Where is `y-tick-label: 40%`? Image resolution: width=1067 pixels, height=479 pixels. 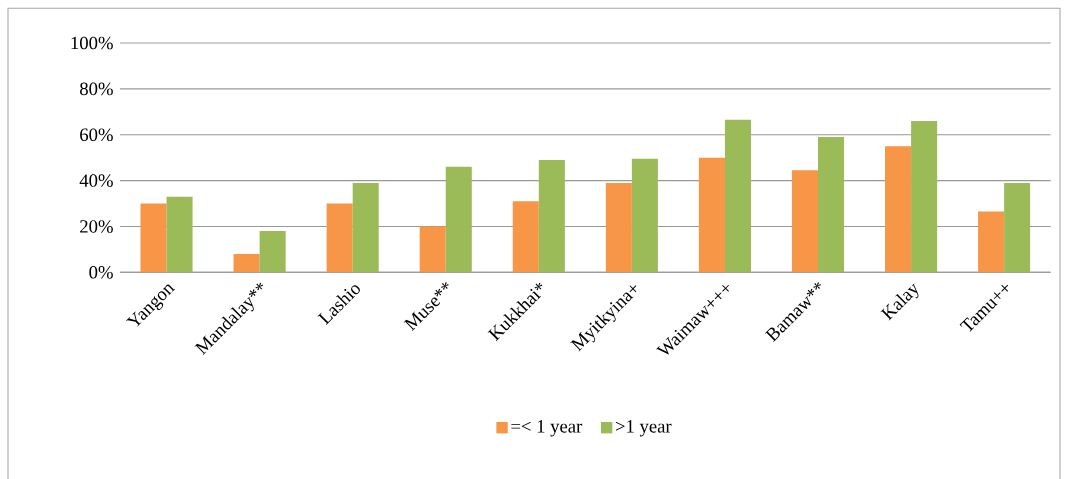
y-tick-label: 40% is located at coordinates (96, 180).